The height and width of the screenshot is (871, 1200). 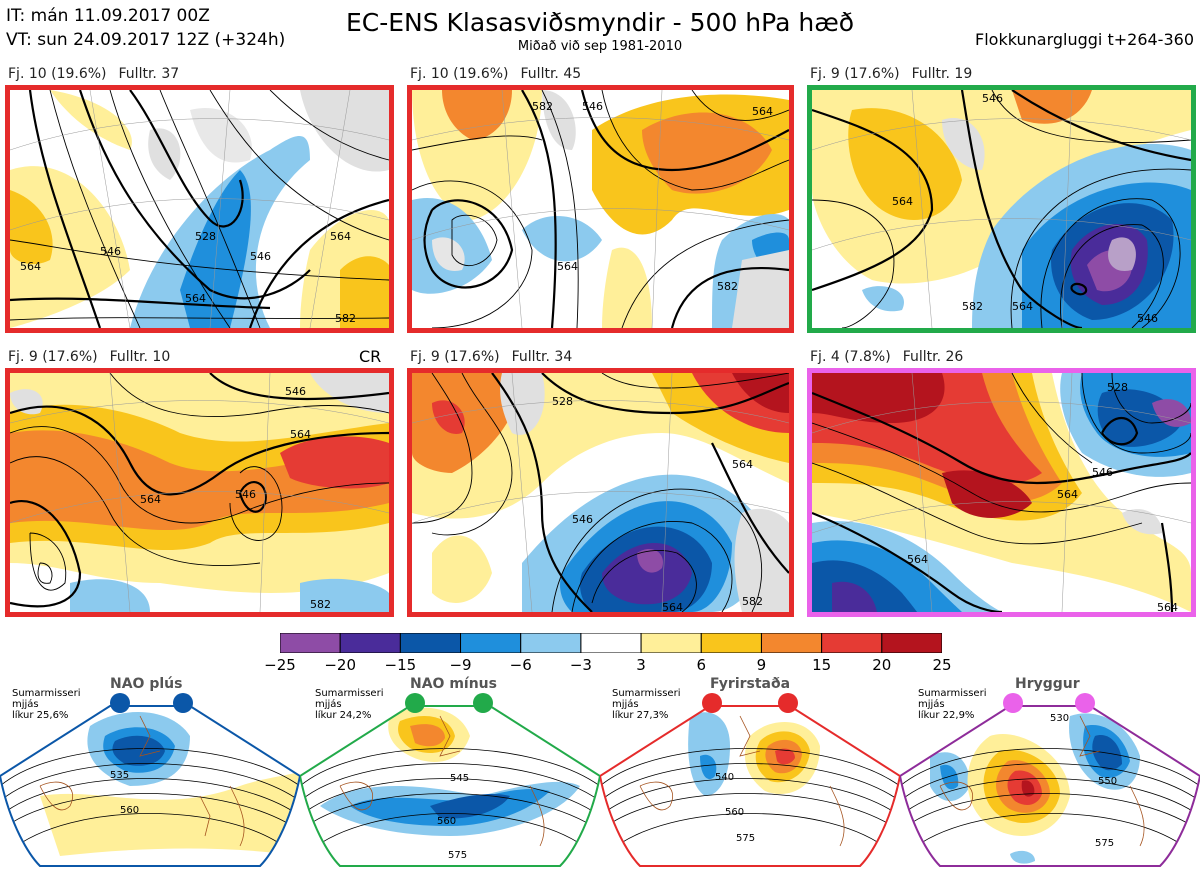 I want to click on contour-label-6-4: 564, so click(x=917, y=559).